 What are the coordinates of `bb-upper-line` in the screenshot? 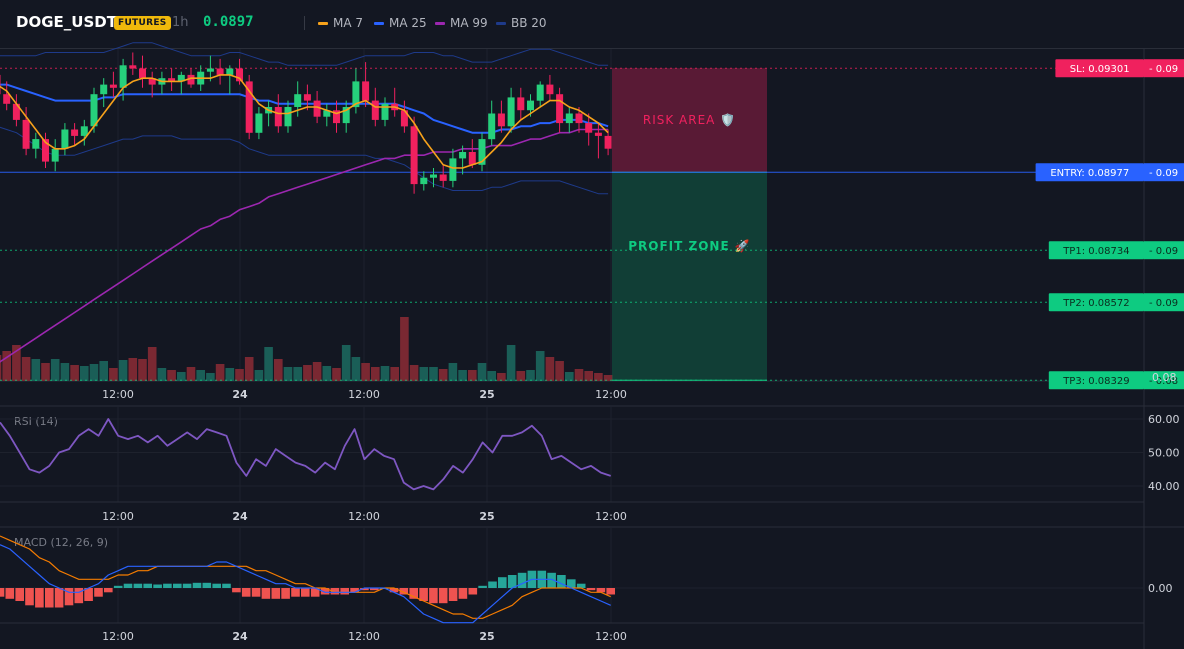 It's located at (304, 54).